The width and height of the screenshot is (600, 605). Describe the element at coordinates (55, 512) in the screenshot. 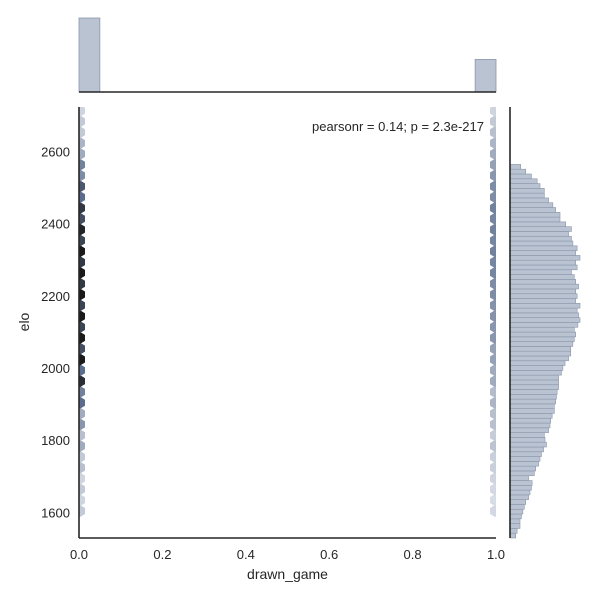

I see `y-tick-label: 1600` at that location.